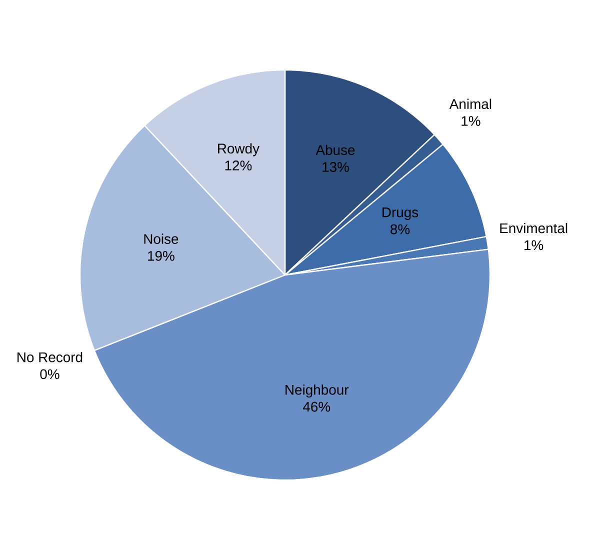 The height and width of the screenshot is (553, 592). I want to click on slice-label: Rowdy, so click(239, 149).